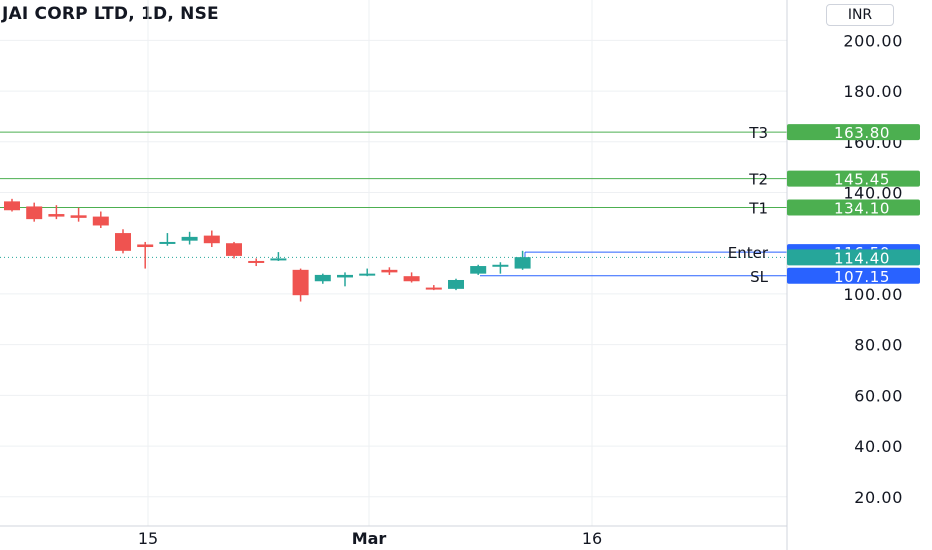 Image resolution: width=932 pixels, height=550 pixels. Describe the element at coordinates (592, 538) in the screenshot. I see `x-tick-label: 16` at that location.